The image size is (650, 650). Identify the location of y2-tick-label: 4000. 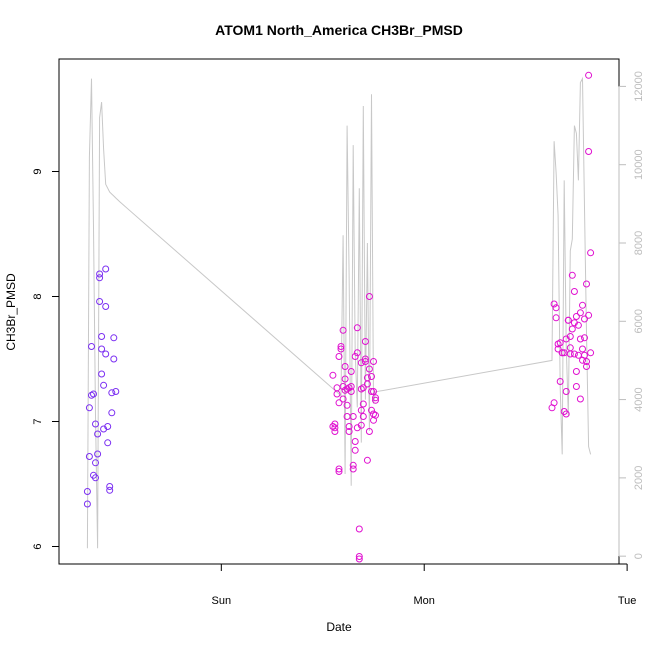
(639, 399).